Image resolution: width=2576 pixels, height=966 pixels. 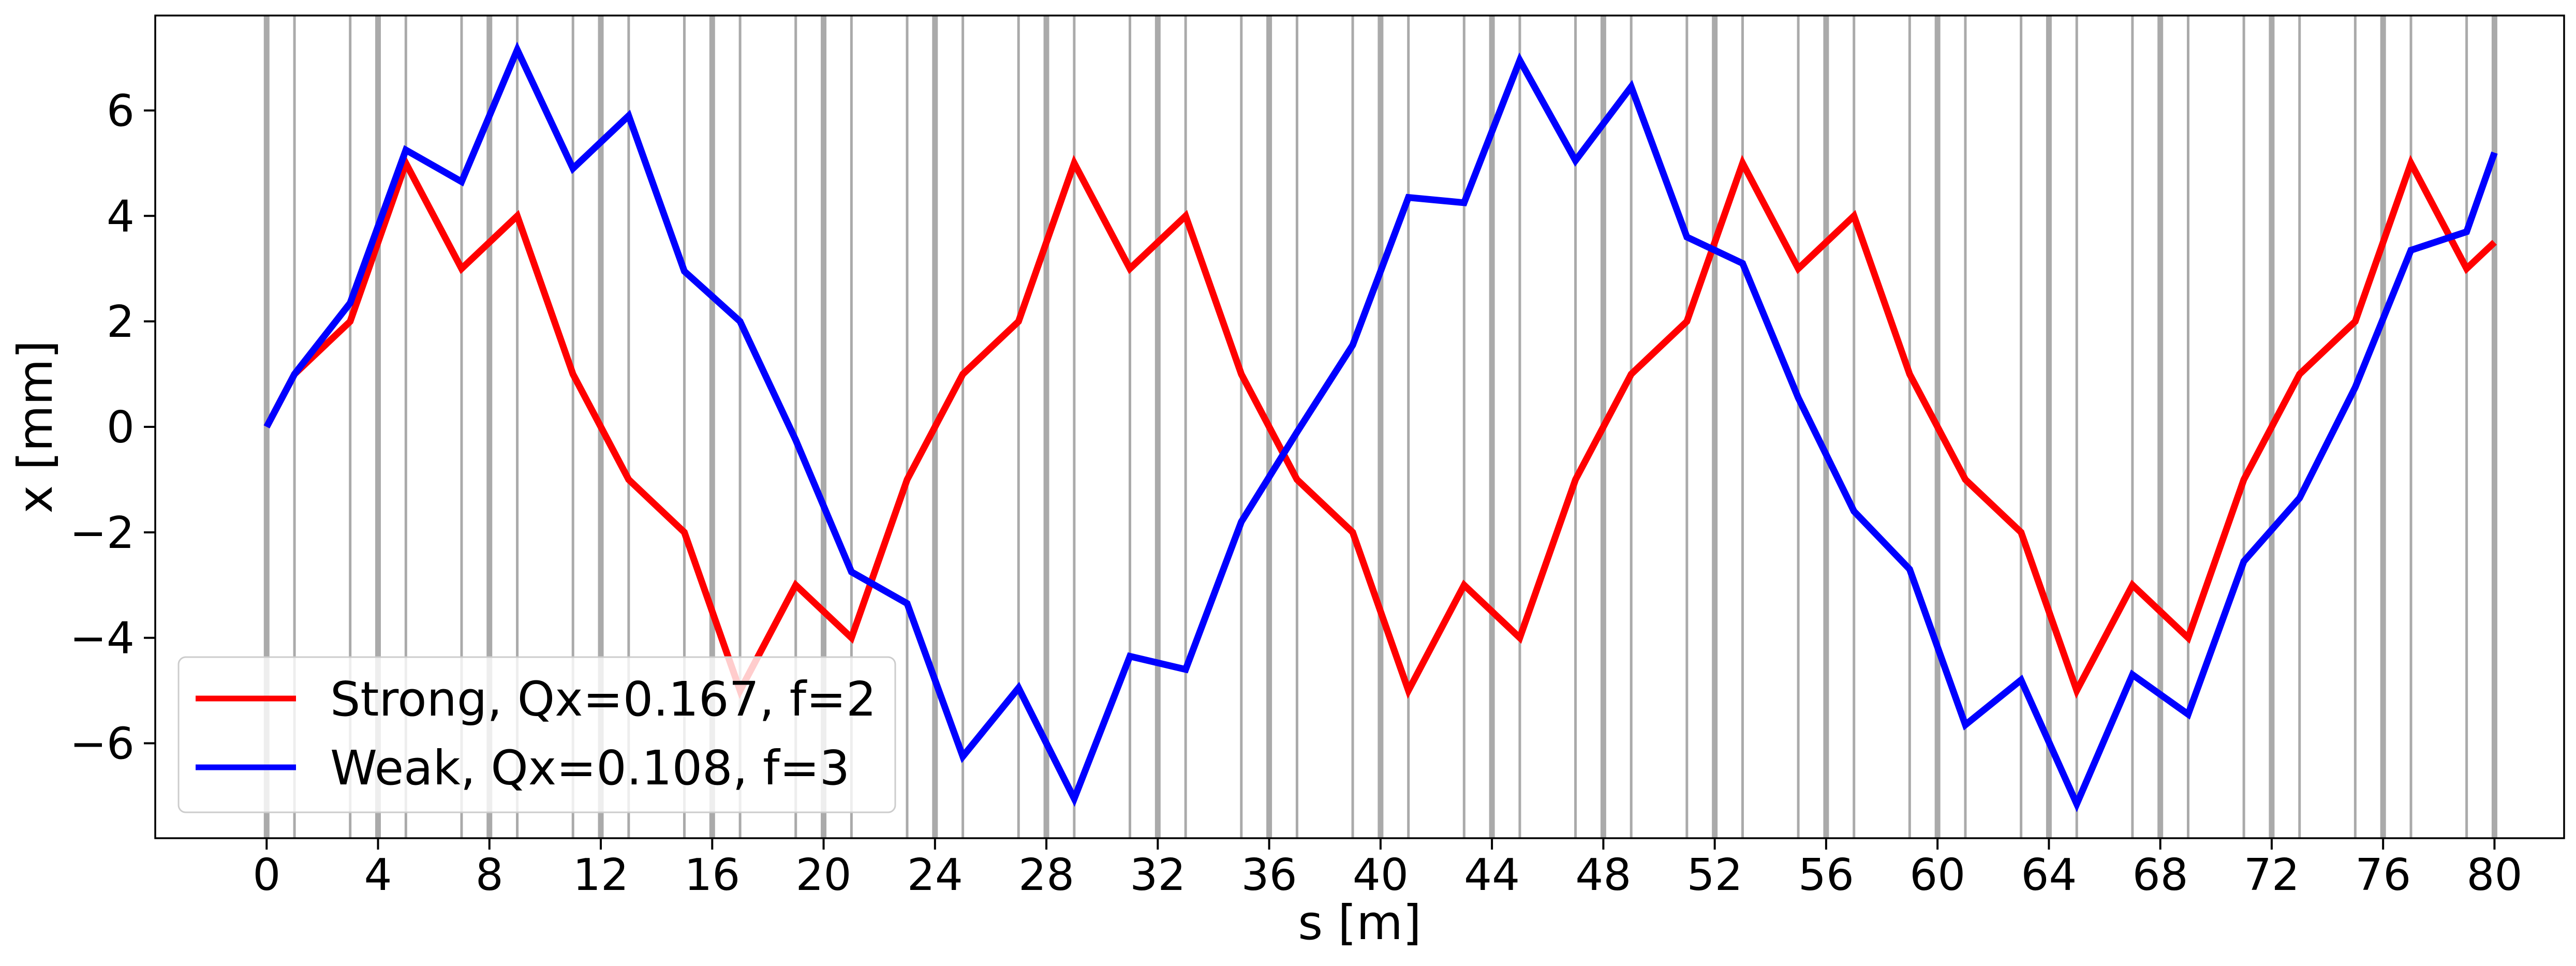 What do you see at coordinates (604, 699) in the screenshot?
I see `legend-label-strong: Strong, Qx=0.167, f=2` at bounding box center [604, 699].